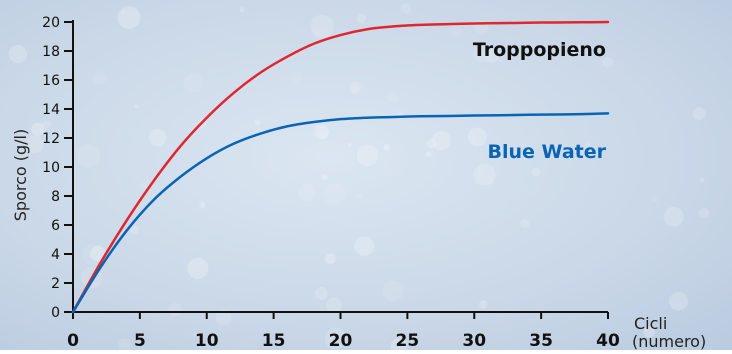 The image size is (732, 354). What do you see at coordinates (51, 23) in the screenshot?
I see `y-tick-label: 20` at bounding box center [51, 23].